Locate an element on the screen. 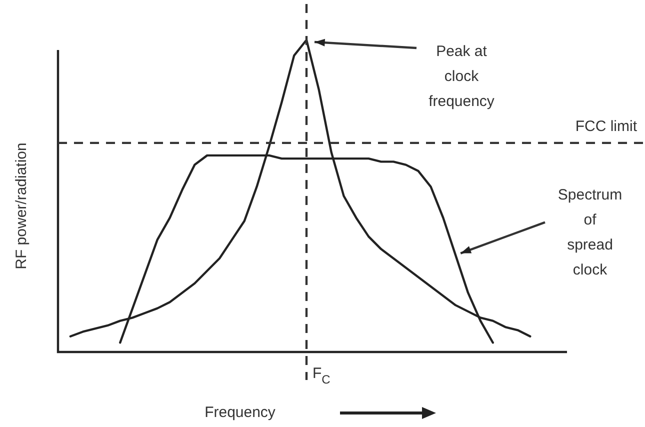 This screenshot has width=645, height=427. ref-line-label: FCC limit is located at coordinates (606, 127).